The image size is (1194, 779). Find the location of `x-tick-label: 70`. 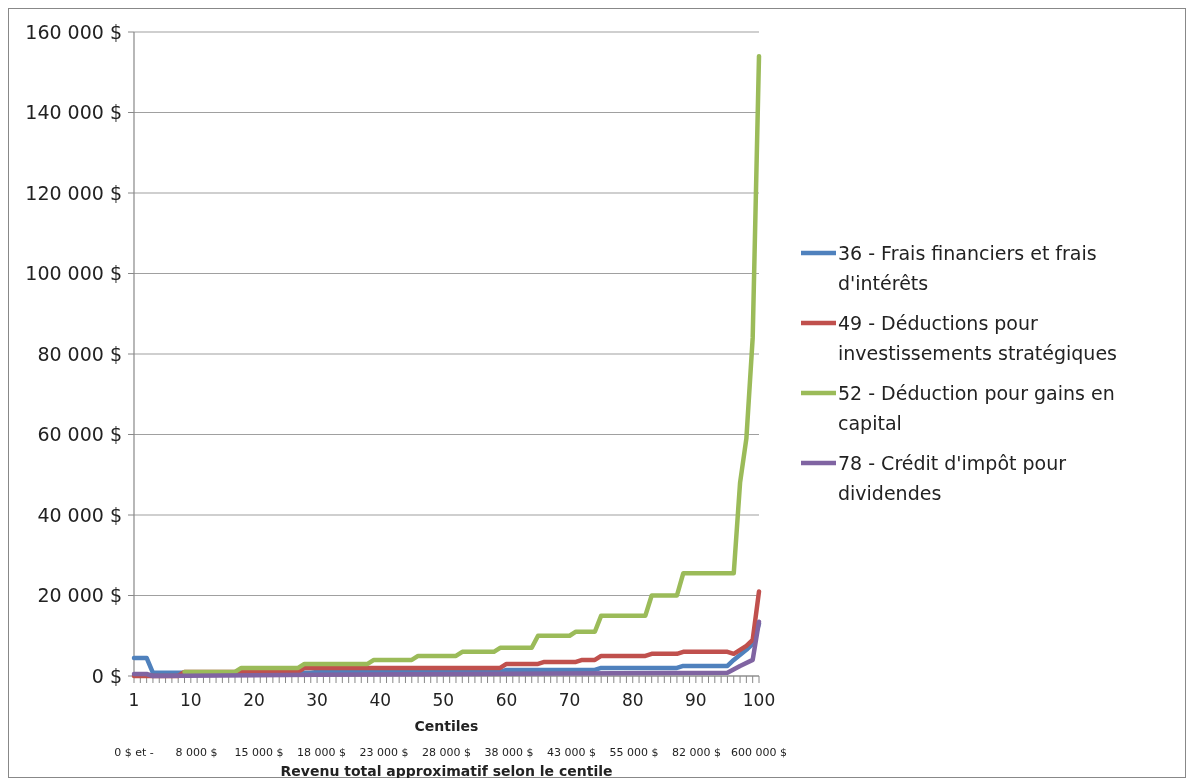

x-tick-label: 70 is located at coordinates (569, 700).